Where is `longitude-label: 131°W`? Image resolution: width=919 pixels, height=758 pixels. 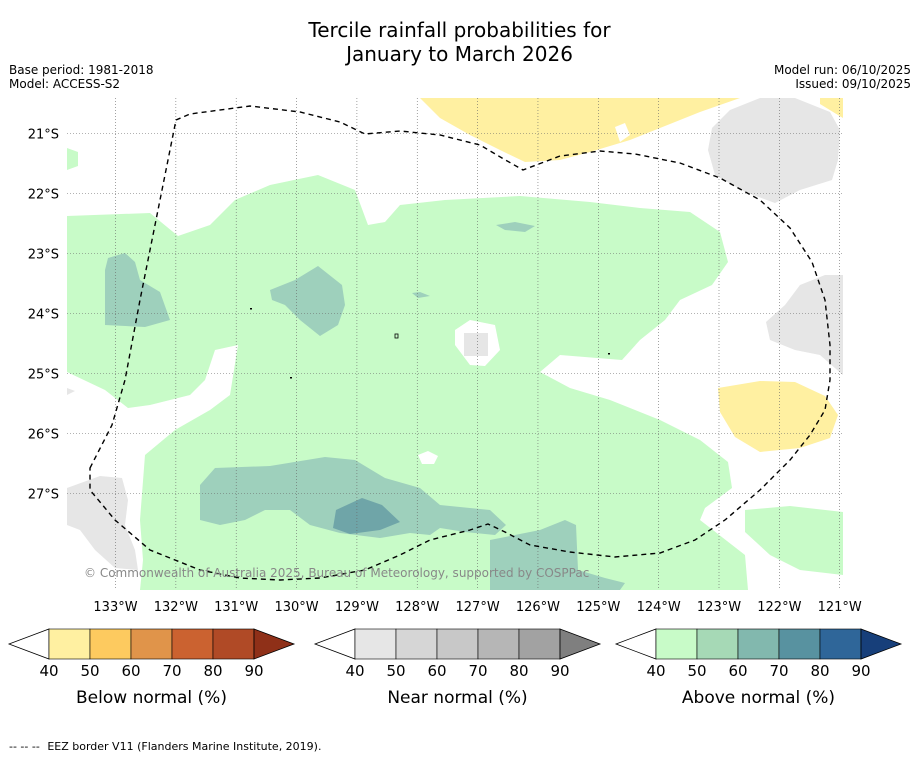 longitude-label: 131°W is located at coordinates (236, 607).